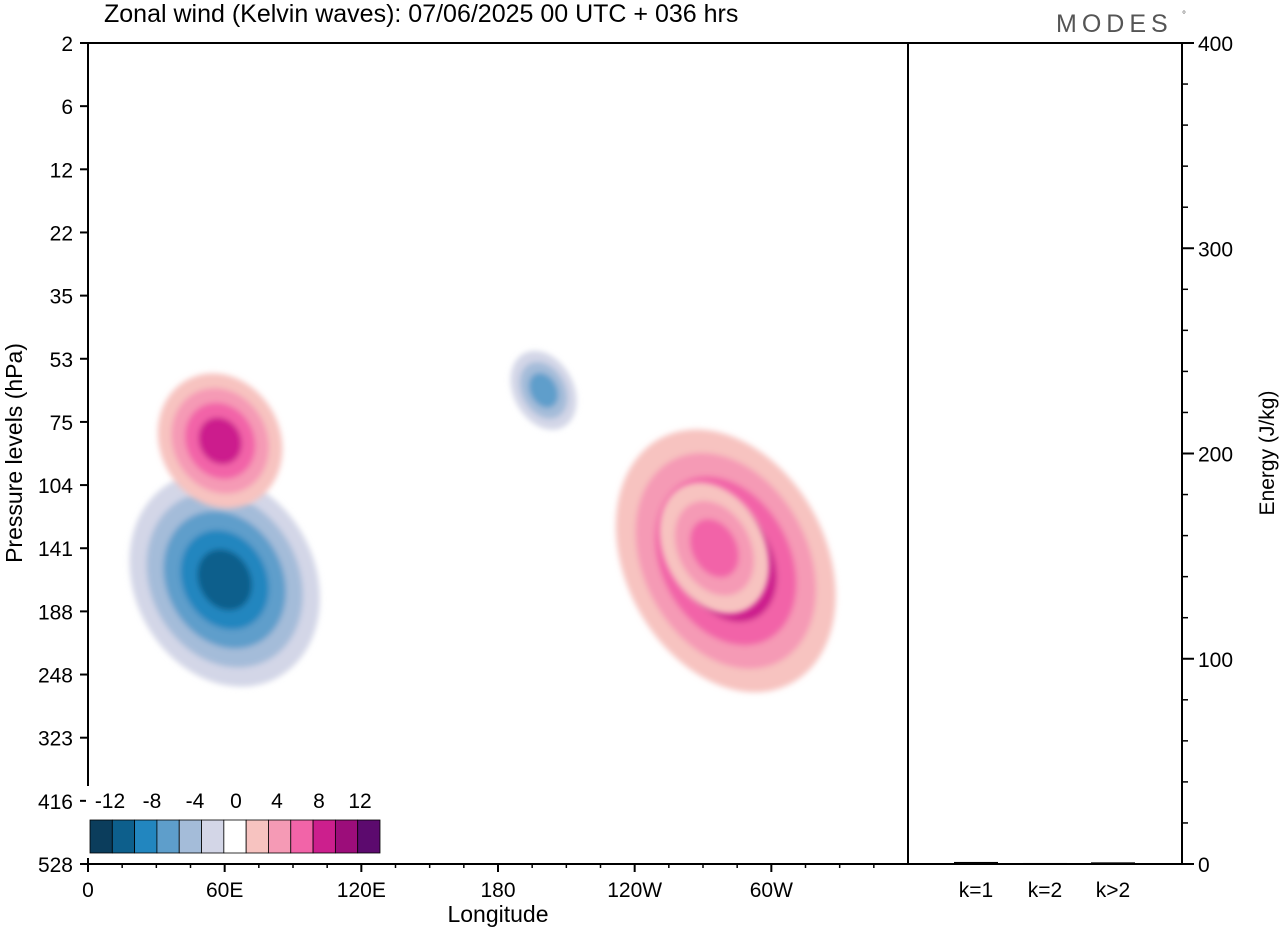 This screenshot has width=1280, height=930. I want to click on energy-tick-label: 300, so click(1215, 249).